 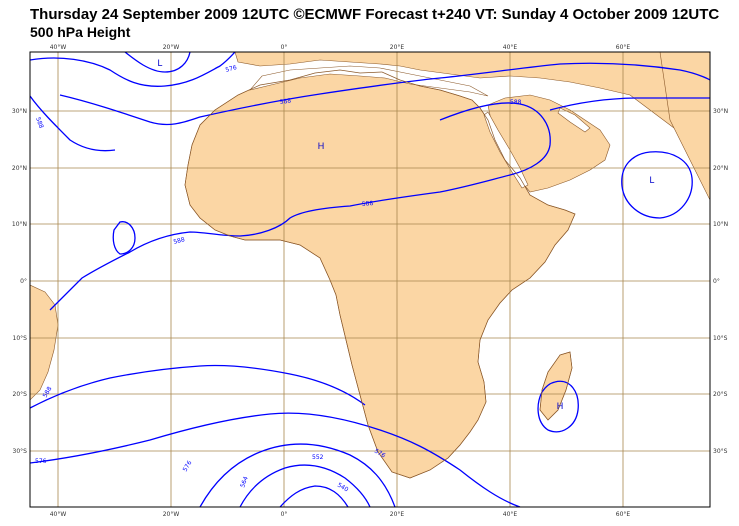 I want to click on red-sea, so click(x=506, y=150).